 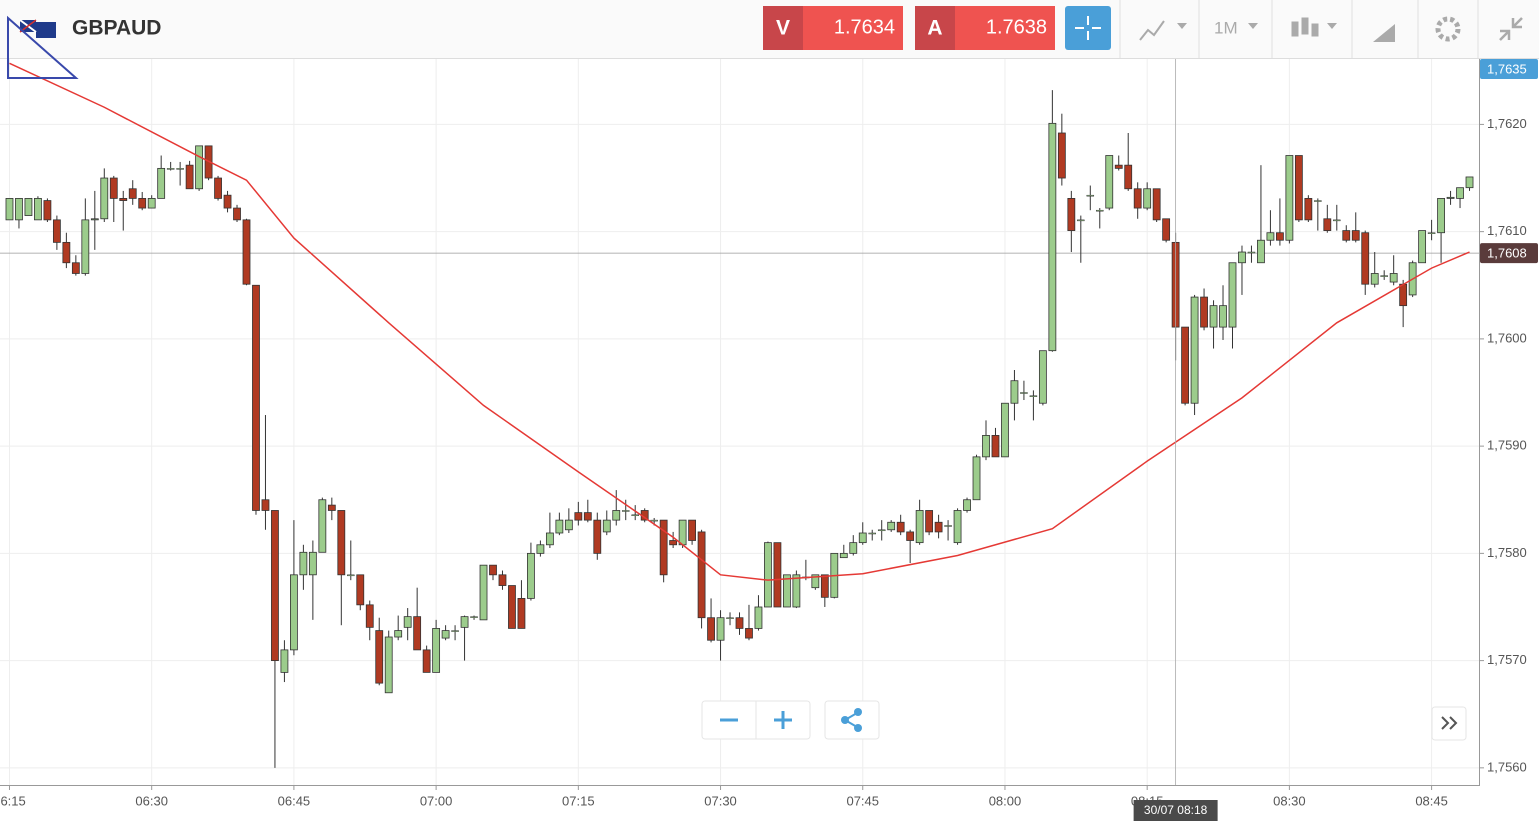 I want to click on y-tick-label: 1,7600, so click(x=1507, y=337).